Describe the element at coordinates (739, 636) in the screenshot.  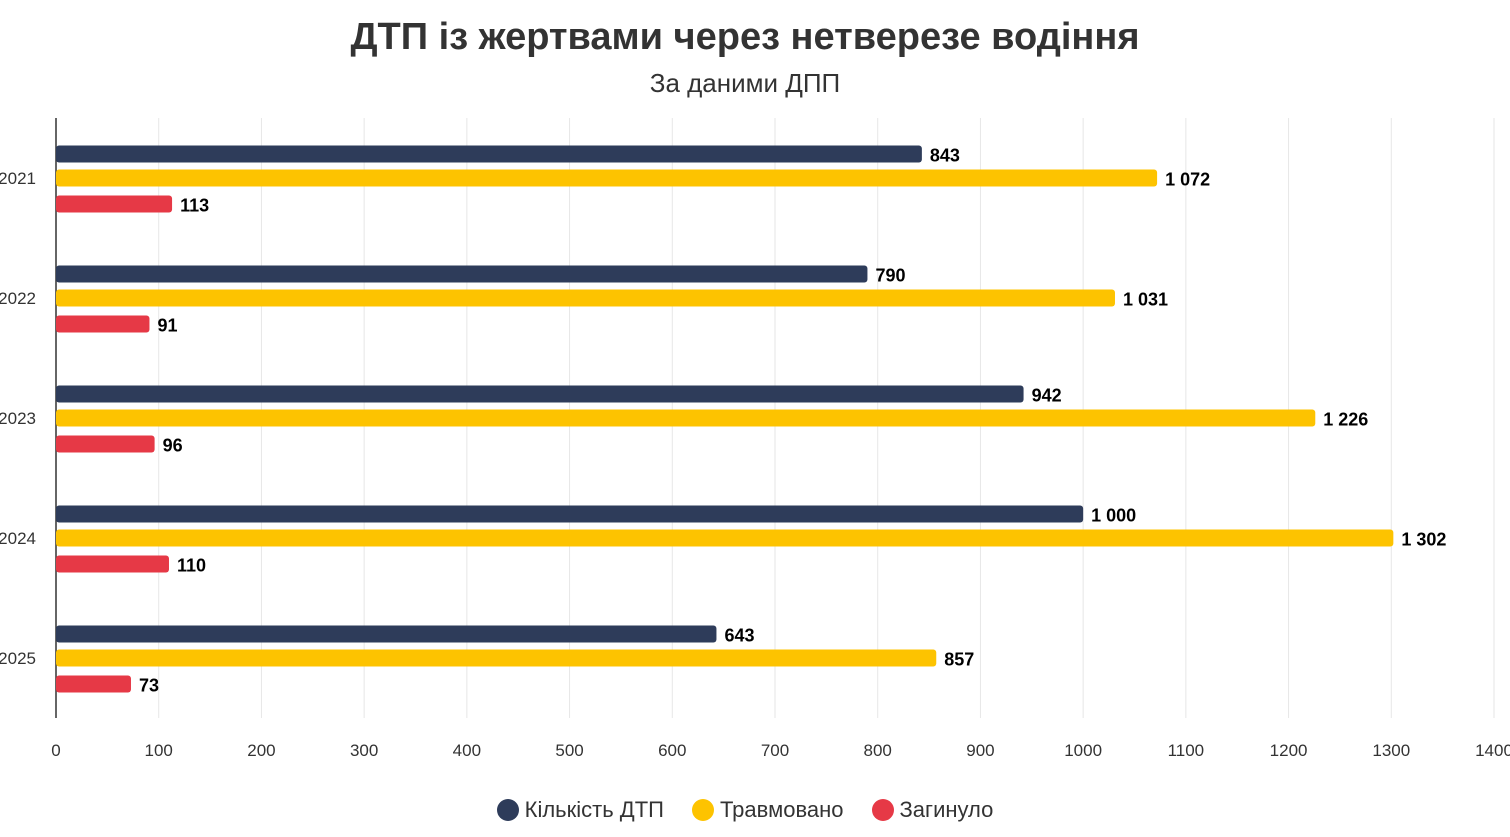
I see `data-label: 643` at that location.